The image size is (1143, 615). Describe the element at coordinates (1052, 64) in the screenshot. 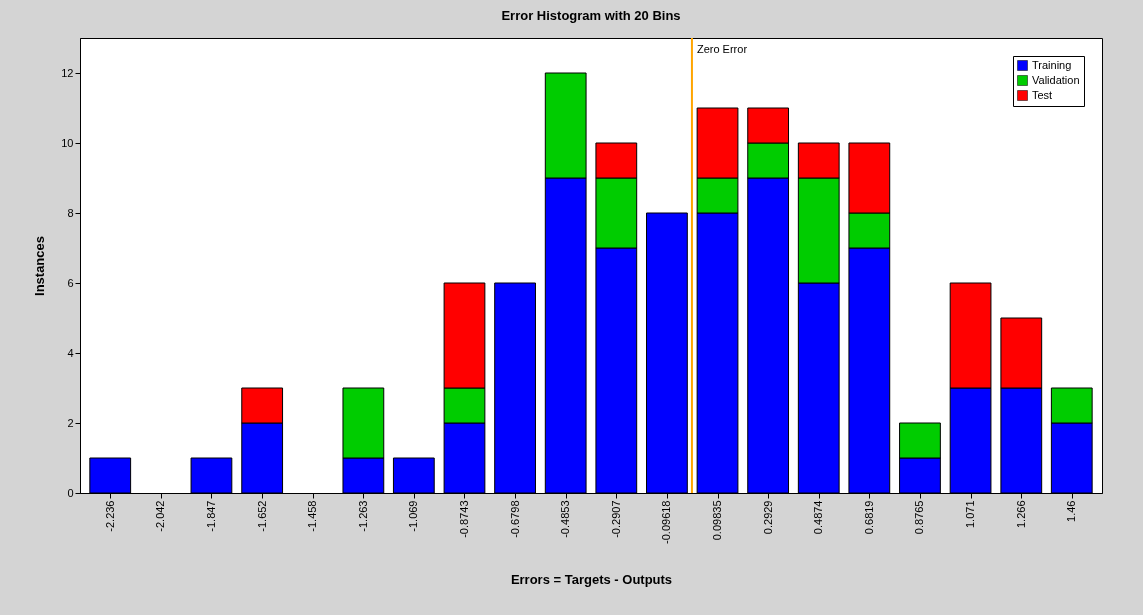

I see `legend-label: Training` at that location.